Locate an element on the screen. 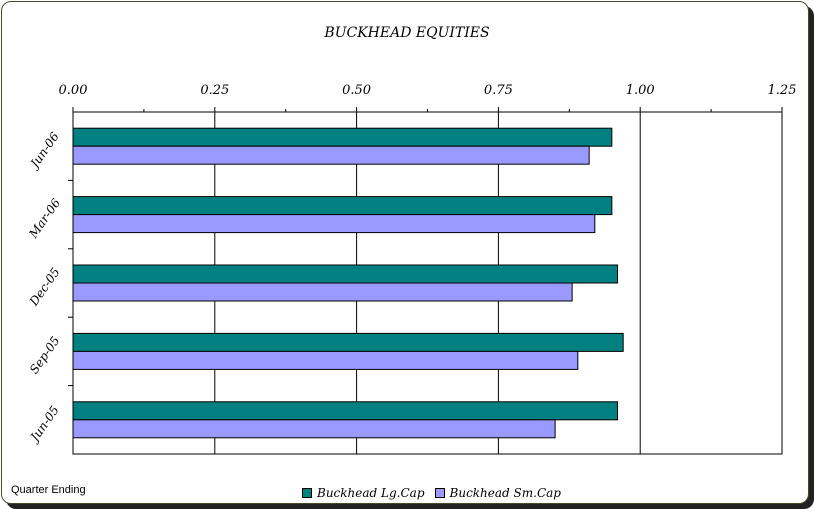  y-category-label: Mar-06 is located at coordinates (45, 219).